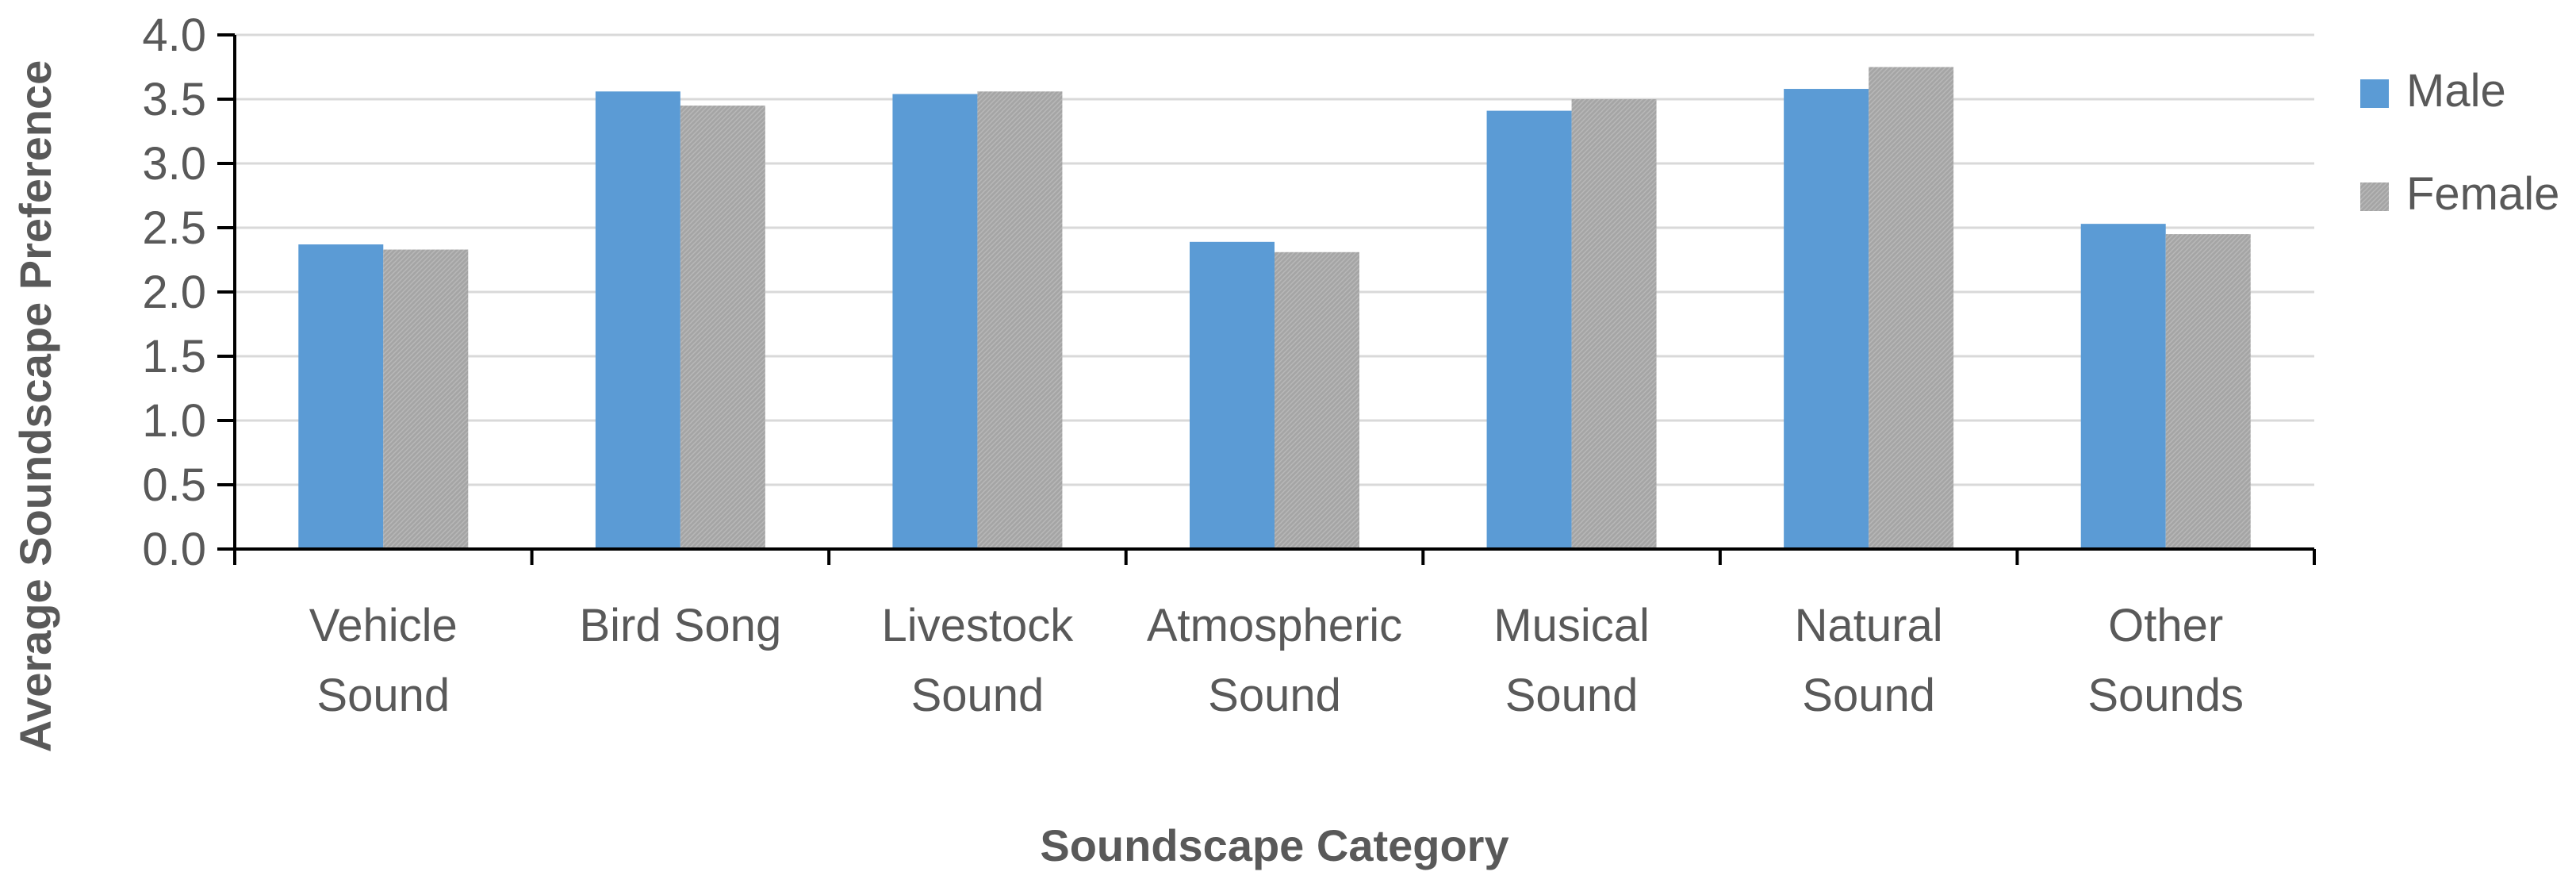 Image resolution: width=2576 pixels, height=891 pixels. I want to click on x-category-label: Natural, so click(1869, 625).